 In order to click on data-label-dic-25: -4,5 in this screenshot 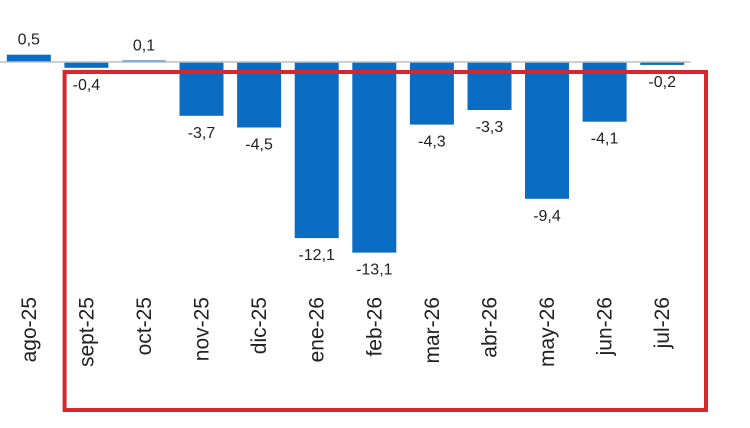, I will do `click(259, 145)`.